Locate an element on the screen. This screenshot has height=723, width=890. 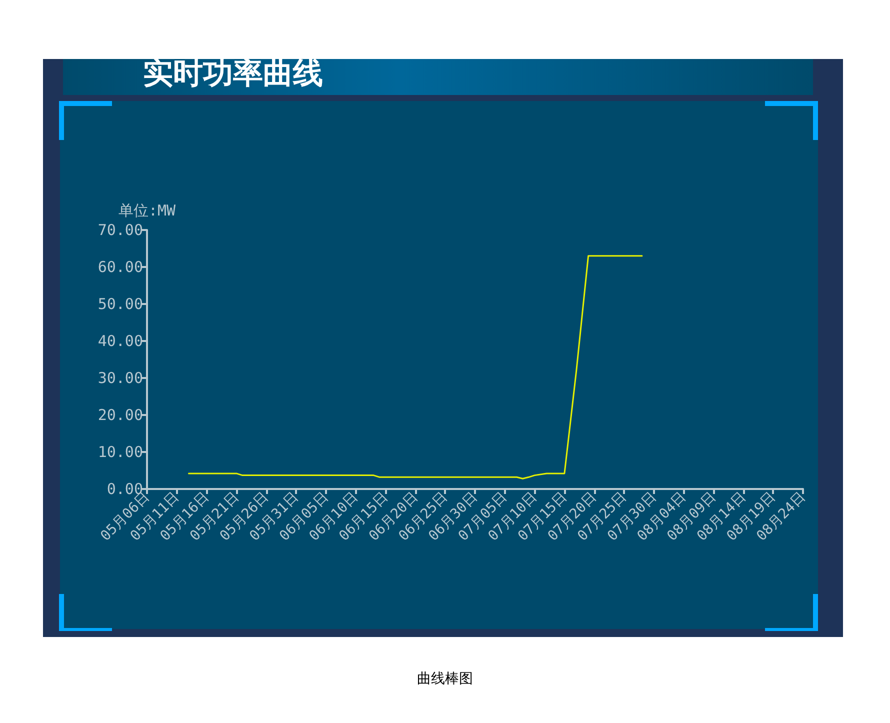
y-tick-label: 70.00 is located at coordinates (120, 230).